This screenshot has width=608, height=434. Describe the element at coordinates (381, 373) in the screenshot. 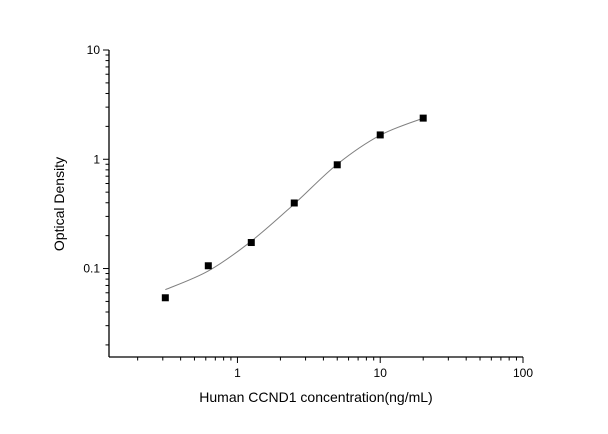

I see `x-tick-label: 10` at that location.